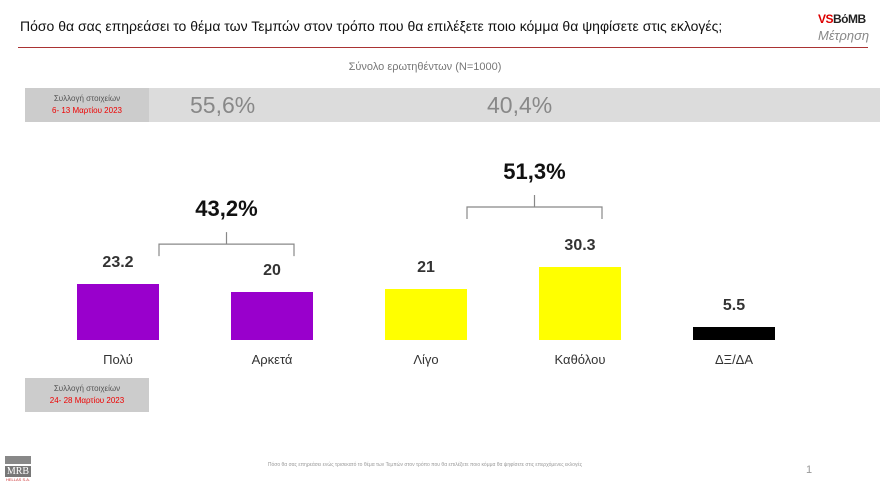 The width and height of the screenshot is (880, 495). What do you see at coordinates (426, 359) in the screenshot?
I see `category-label: Λίγο` at bounding box center [426, 359].